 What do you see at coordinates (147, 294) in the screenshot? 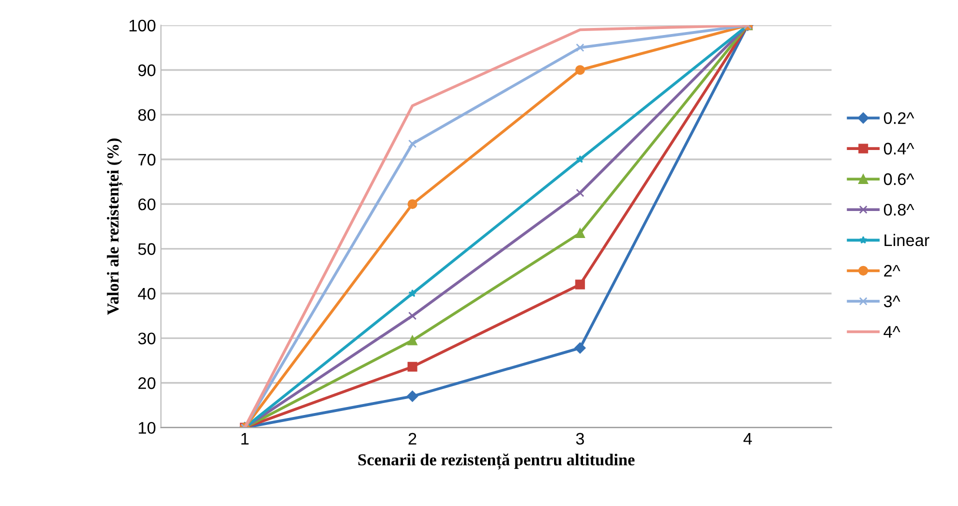
I see `y-tick-label: 40` at bounding box center [147, 294].